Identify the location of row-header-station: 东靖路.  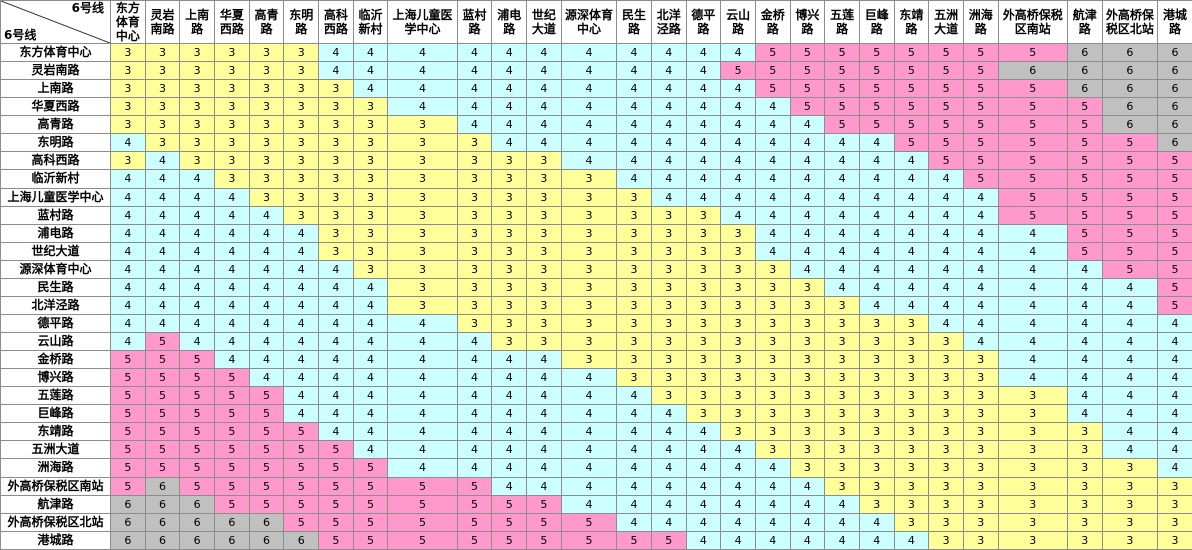
(56, 432).